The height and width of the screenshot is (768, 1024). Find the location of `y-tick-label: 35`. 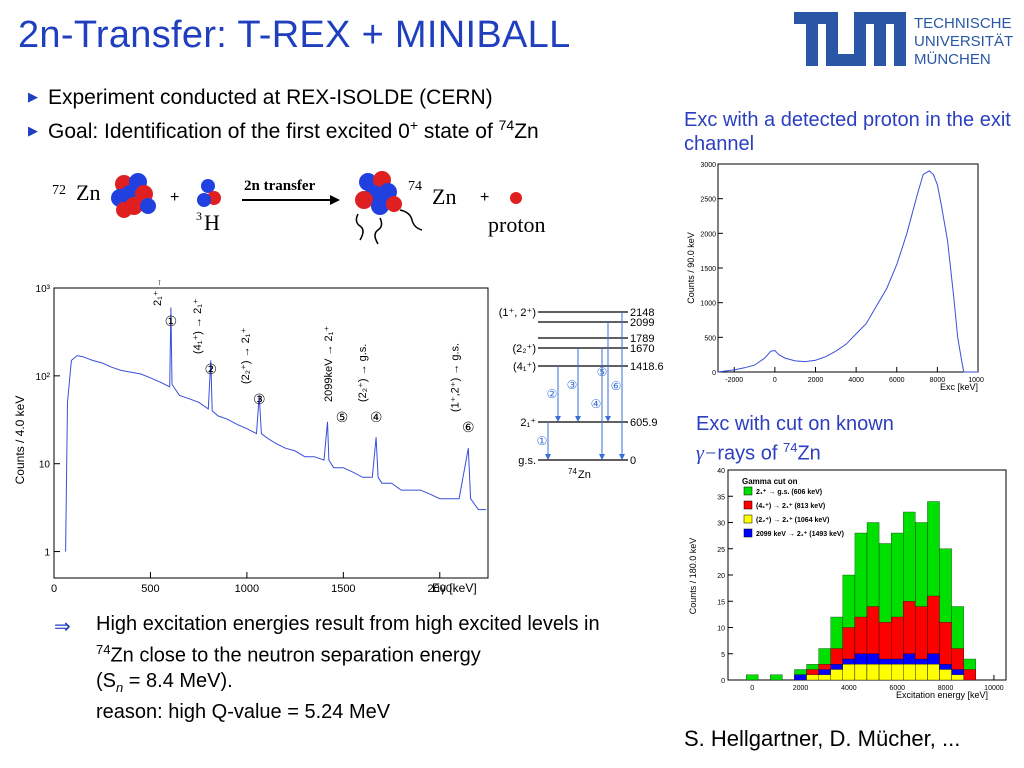

y-tick-label: 35 is located at coordinates (721, 497).